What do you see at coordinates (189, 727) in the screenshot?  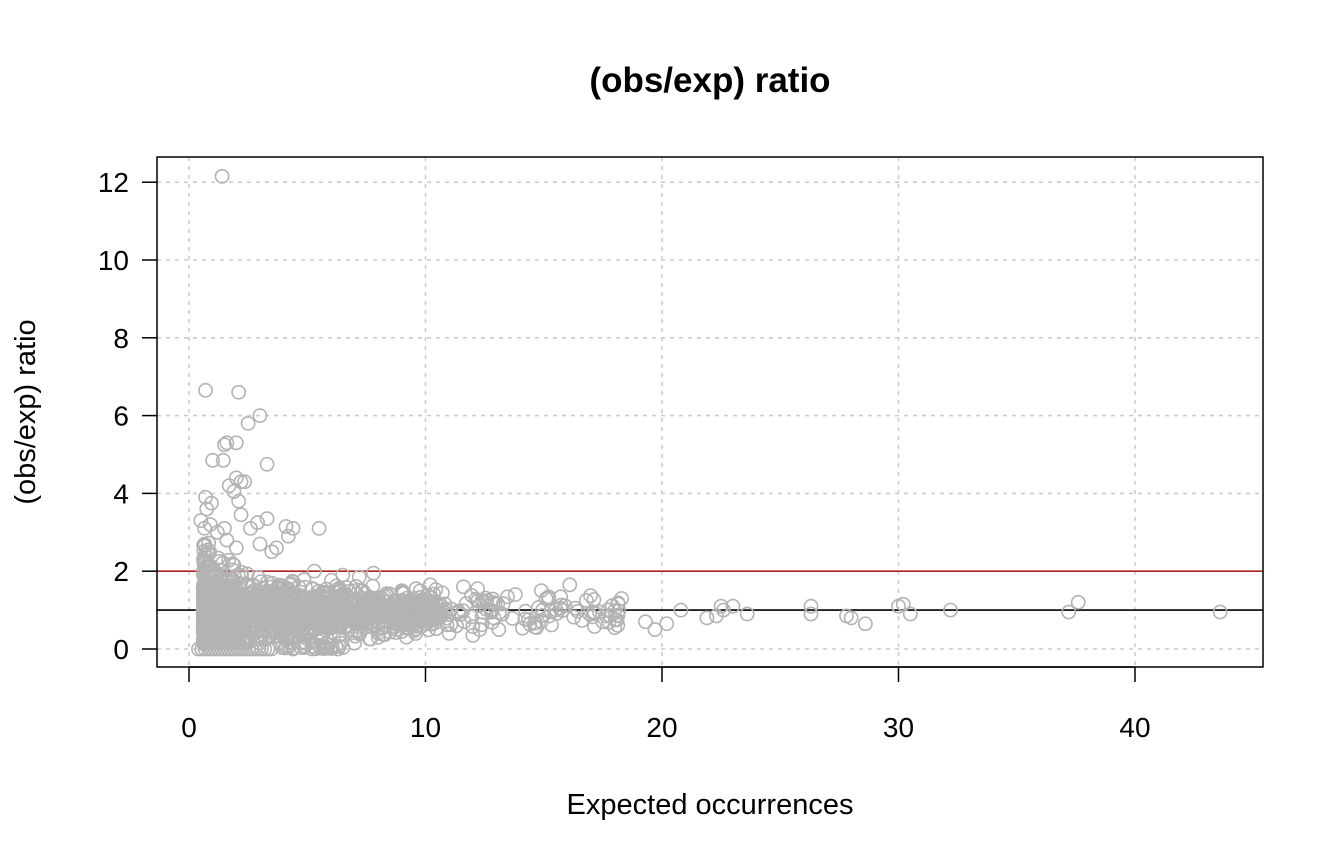 I see `x-tick-label: 0` at bounding box center [189, 727].